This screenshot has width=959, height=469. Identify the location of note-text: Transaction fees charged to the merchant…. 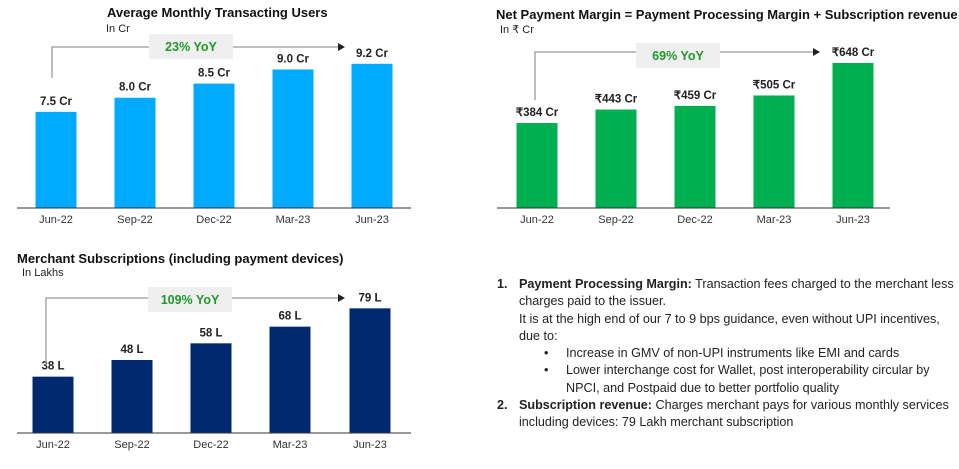
(736, 293).